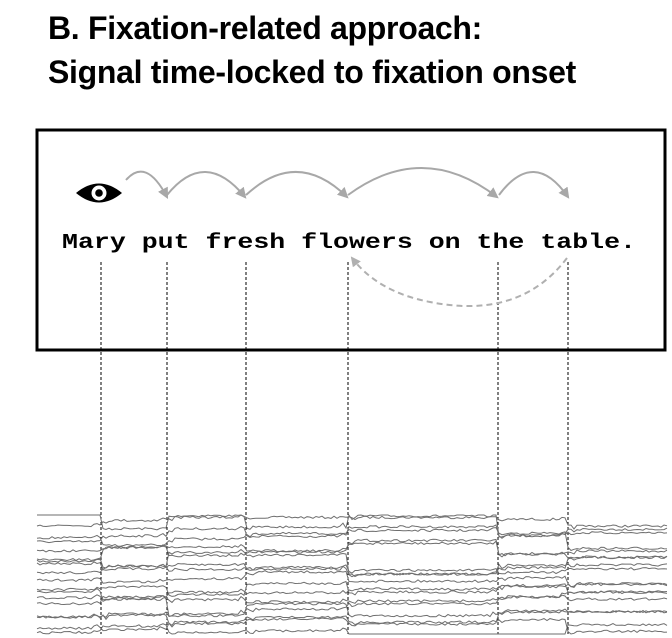 This screenshot has height=638, width=672. I want to click on saccade-arrows, so click(347, 183).